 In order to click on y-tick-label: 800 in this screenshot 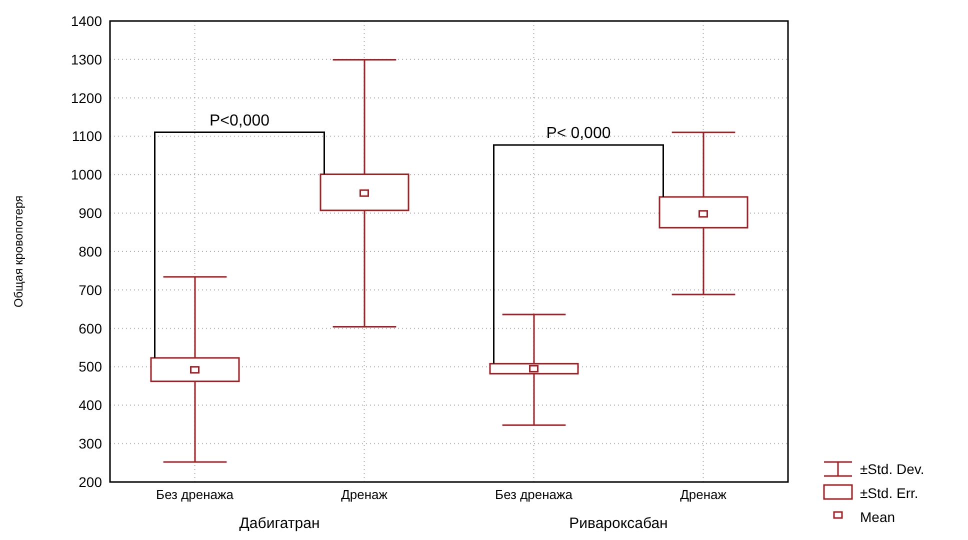, I will do `click(90, 251)`.